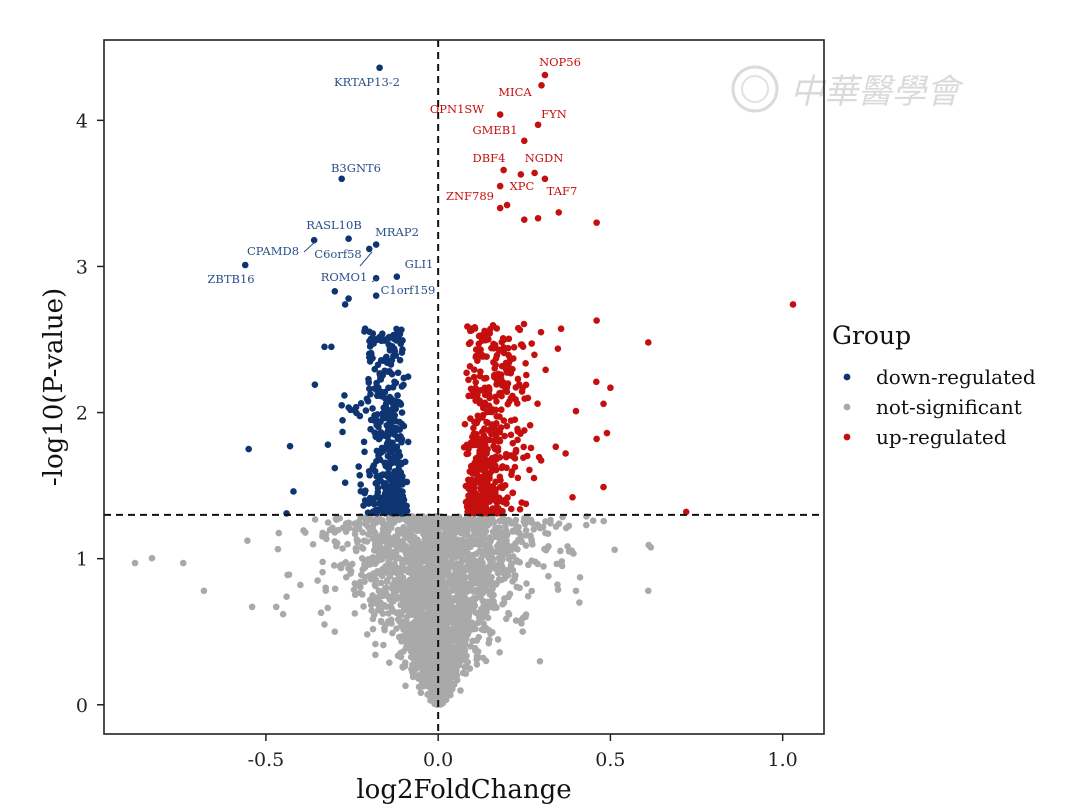 The height and width of the screenshot is (809, 1072). I want to click on gene-label: KRTAP13-2, so click(367, 82).